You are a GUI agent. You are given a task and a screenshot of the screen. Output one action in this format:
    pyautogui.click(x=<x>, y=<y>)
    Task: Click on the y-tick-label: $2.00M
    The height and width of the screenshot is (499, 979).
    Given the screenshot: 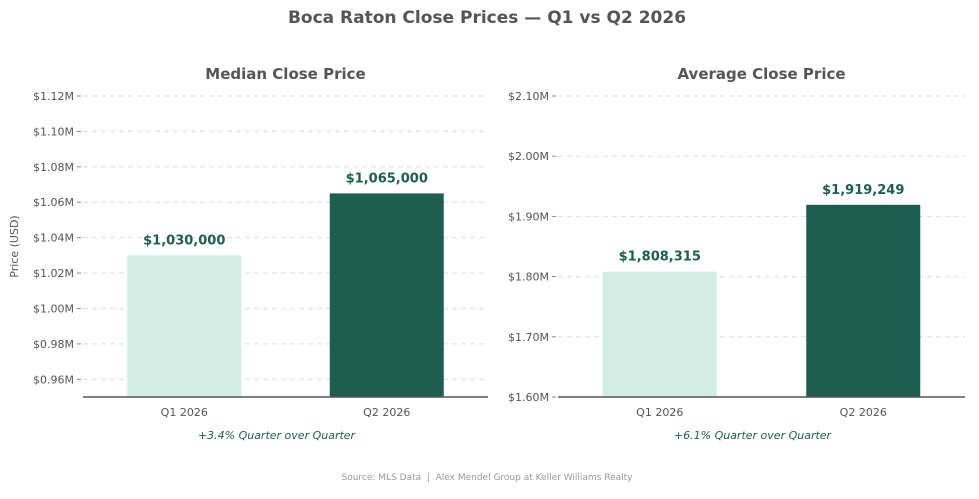 What is the action you would take?
    pyautogui.click(x=528, y=156)
    